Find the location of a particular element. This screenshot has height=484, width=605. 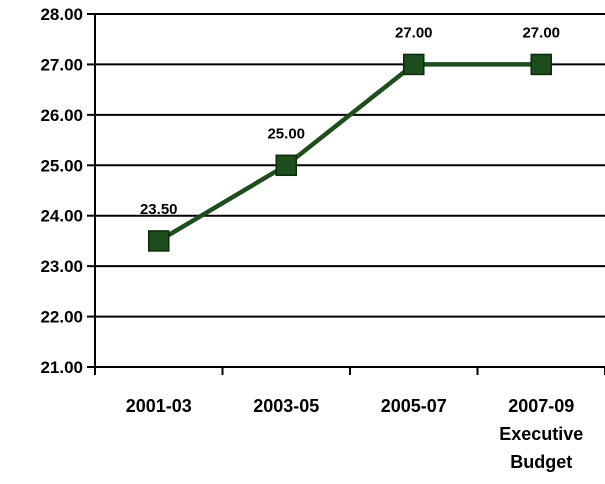

y-axis-ticks: 21.00 22.00 23.00 24.00 25.00 26.00 27.00 28.00 is located at coordinates (67, 191).